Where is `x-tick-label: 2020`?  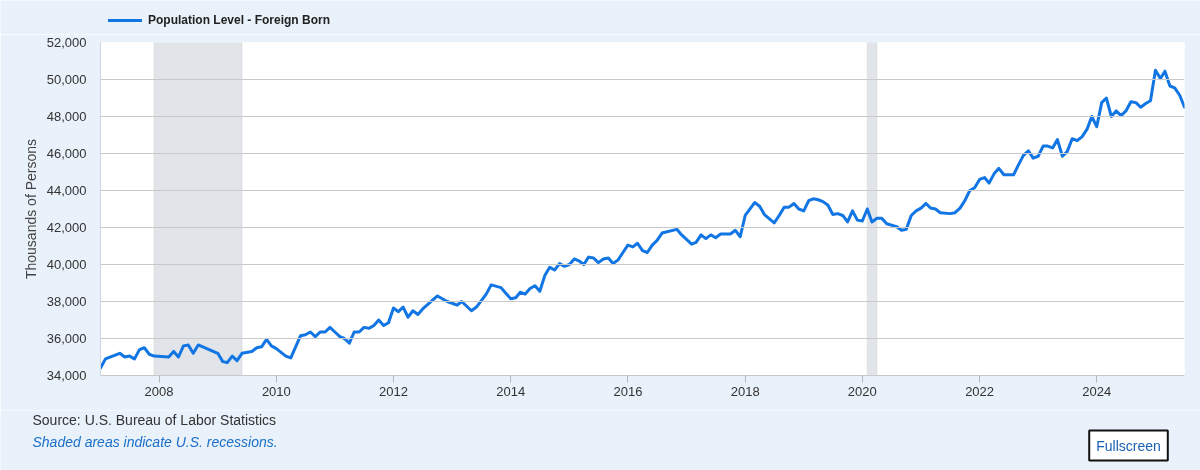
x-tick-label: 2020 is located at coordinates (862, 391).